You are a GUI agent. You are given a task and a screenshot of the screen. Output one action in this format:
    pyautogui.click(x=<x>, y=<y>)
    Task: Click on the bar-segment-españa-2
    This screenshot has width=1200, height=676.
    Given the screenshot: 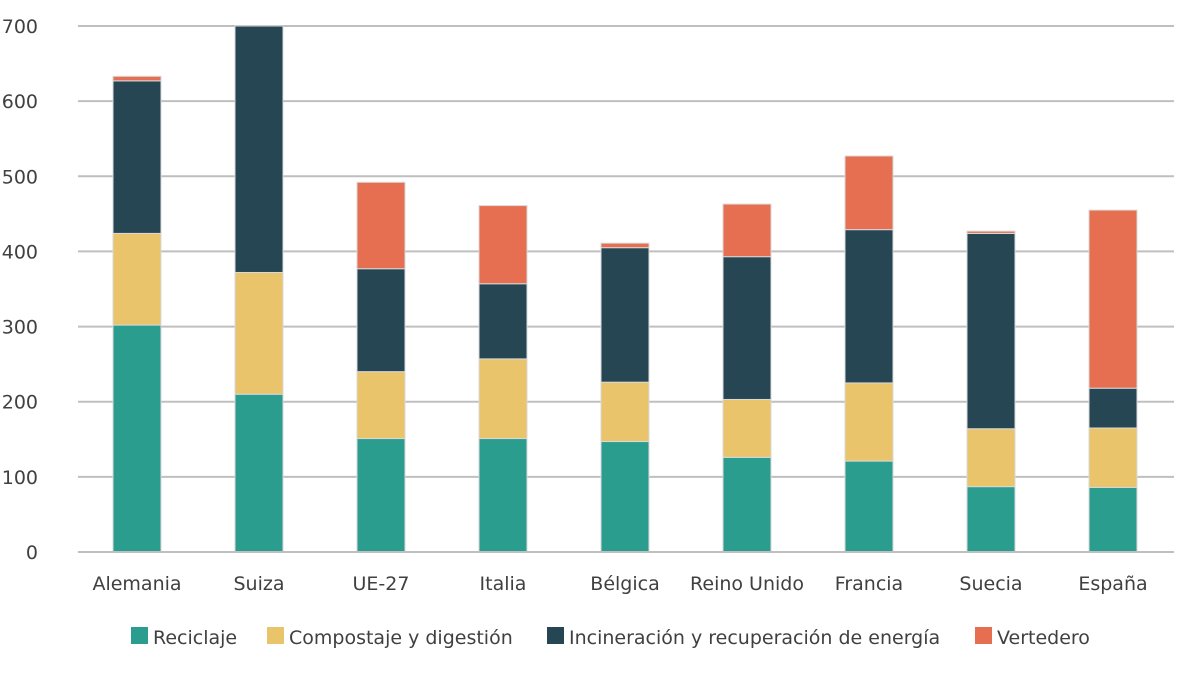 What is the action you would take?
    pyautogui.click(x=1113, y=408)
    